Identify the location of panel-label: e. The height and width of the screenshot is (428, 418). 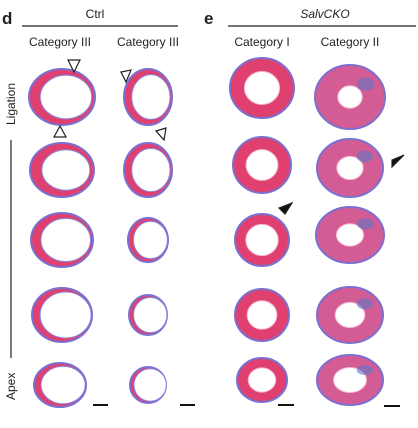
(208, 18).